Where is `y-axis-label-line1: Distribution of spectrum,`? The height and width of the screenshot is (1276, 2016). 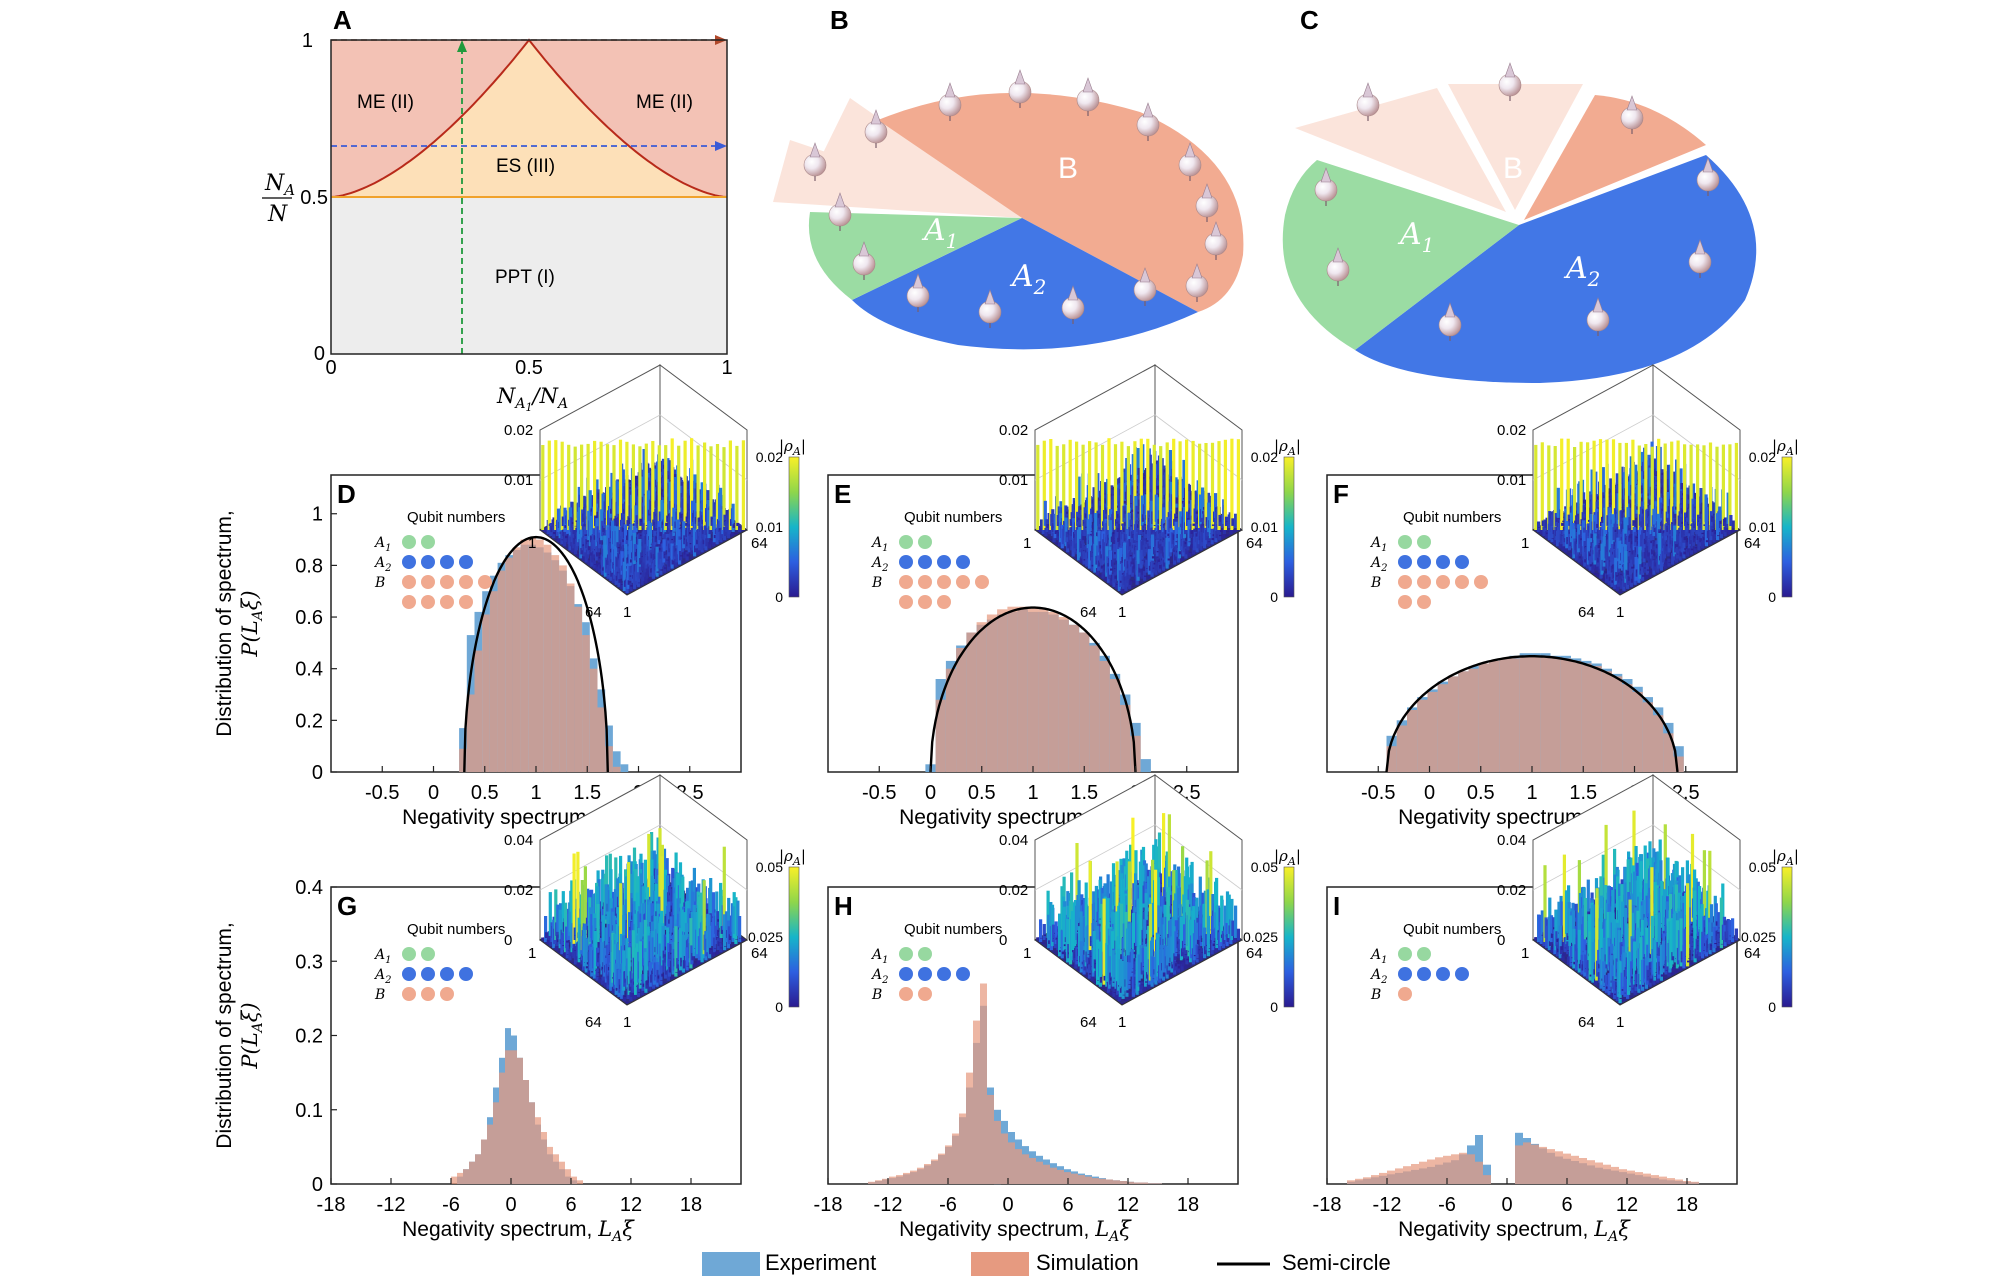
y-axis-label-line1: Distribution of spectrum, is located at coordinates (224, 1035).